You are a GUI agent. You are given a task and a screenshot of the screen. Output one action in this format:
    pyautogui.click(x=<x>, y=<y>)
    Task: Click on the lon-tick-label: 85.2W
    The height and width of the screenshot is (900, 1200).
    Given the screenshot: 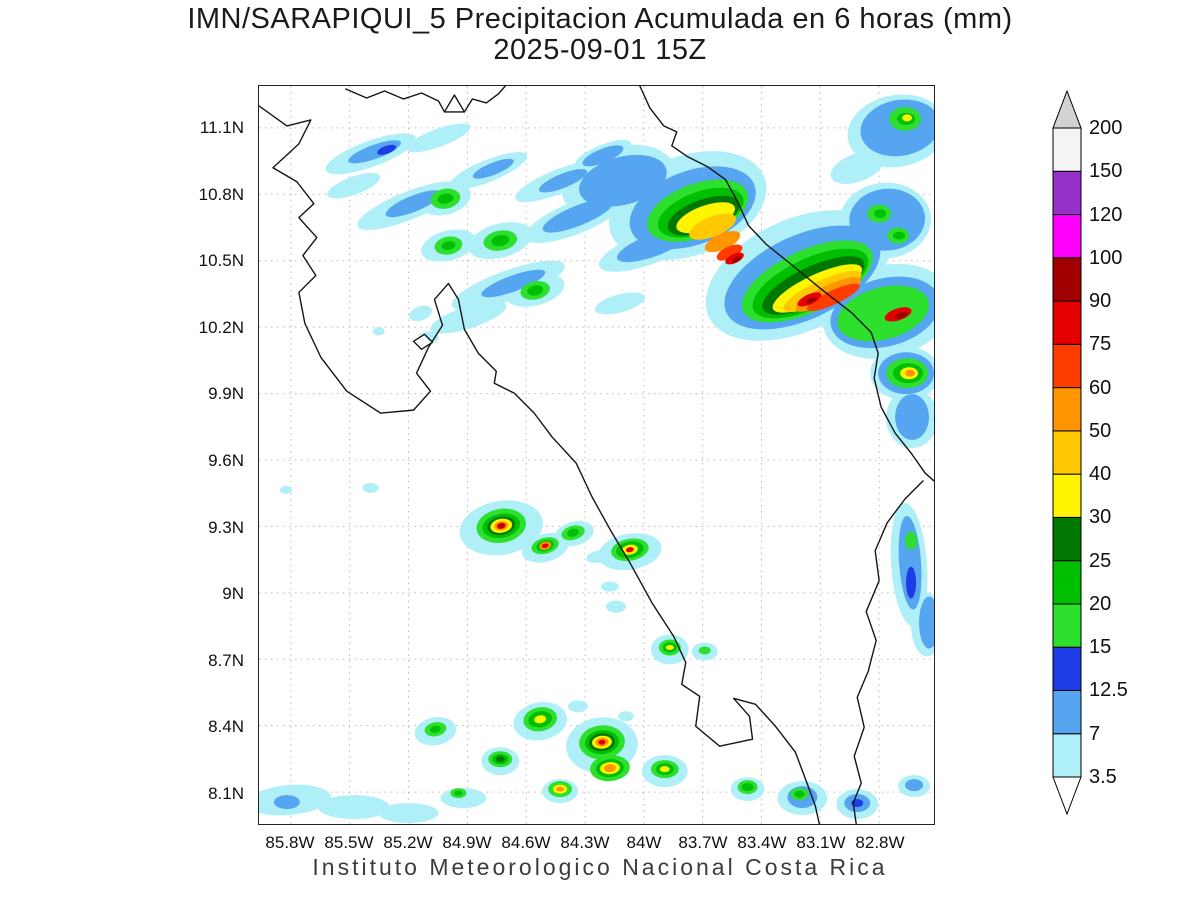 What is the action you would take?
    pyautogui.click(x=408, y=842)
    